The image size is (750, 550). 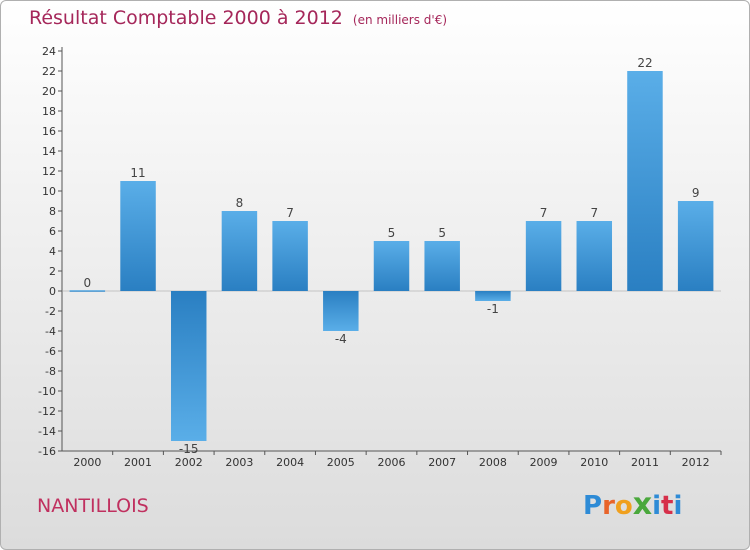 I want to click on y-tick-label: 24, so click(x=49, y=51).